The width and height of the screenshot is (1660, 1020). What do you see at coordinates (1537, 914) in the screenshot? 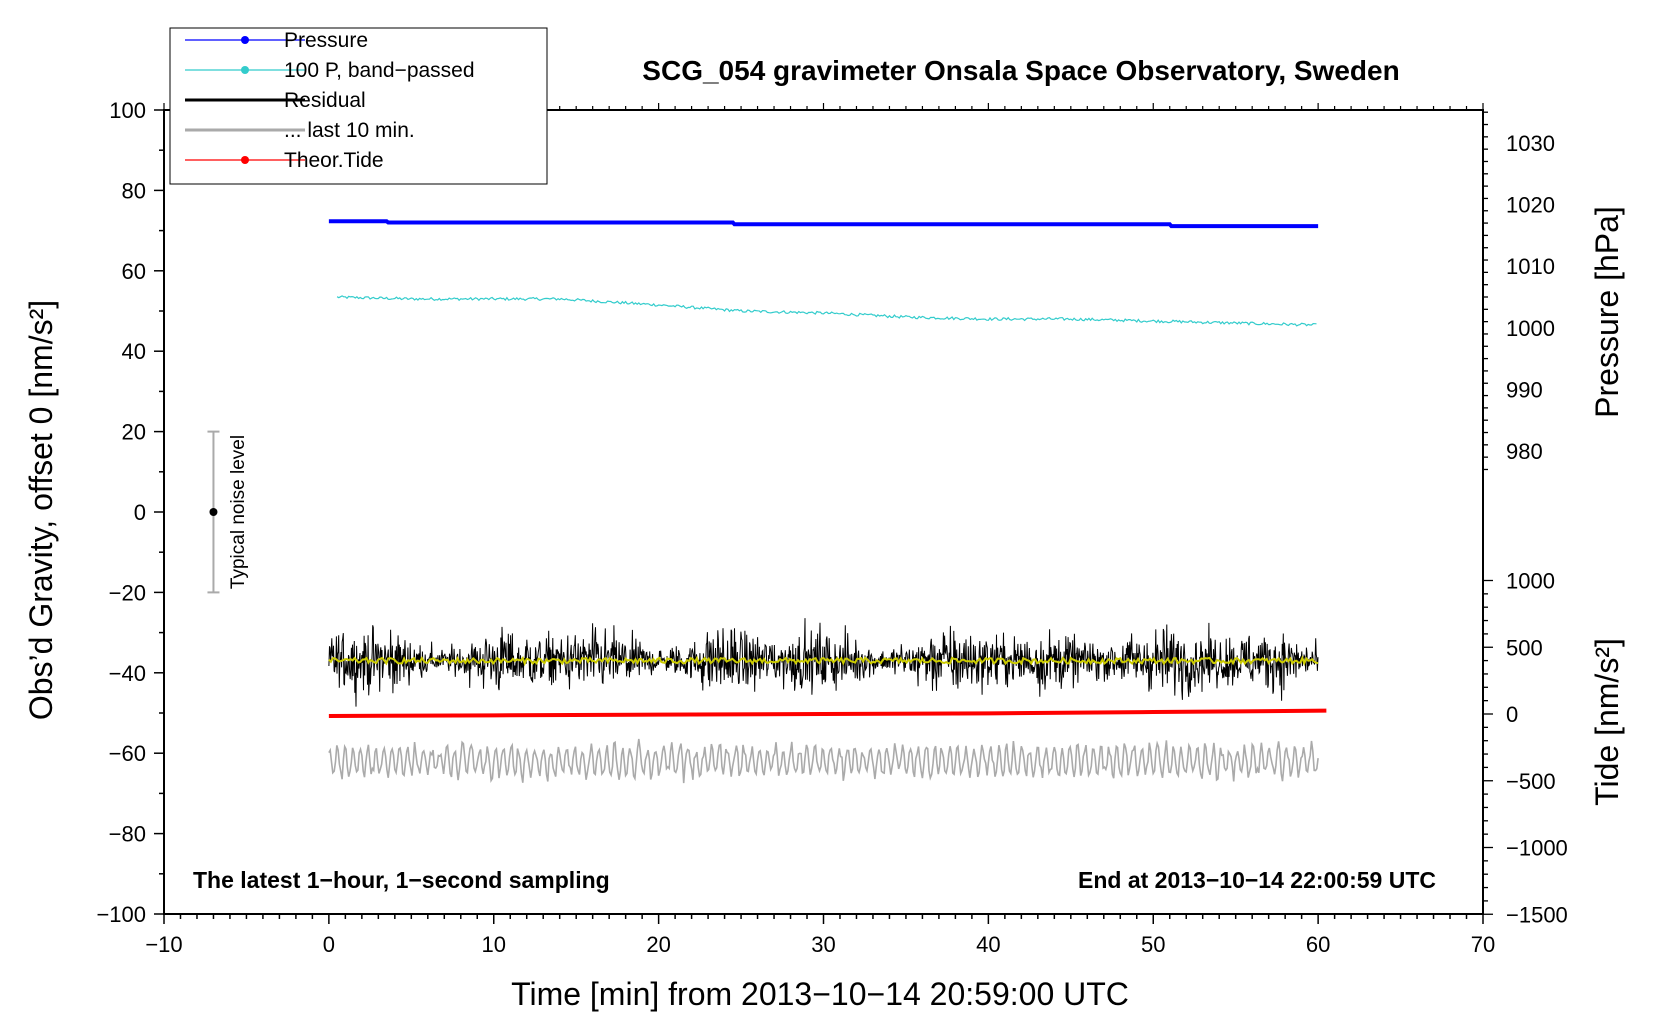
I see `tide-tick-label: −1500` at bounding box center [1537, 914].